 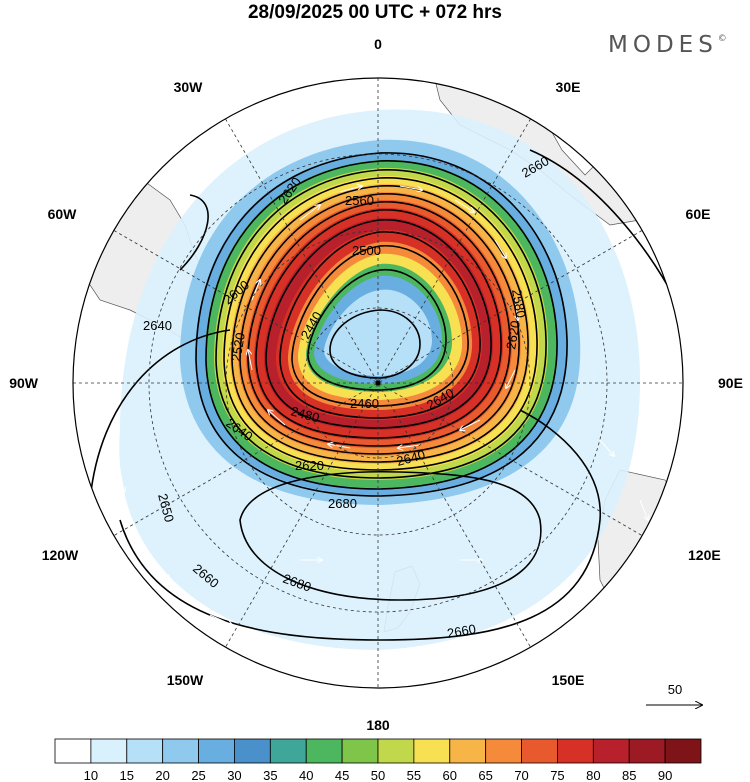 What do you see at coordinates (198, 775) in the screenshot?
I see `colorbar-tick-label: 25` at bounding box center [198, 775].